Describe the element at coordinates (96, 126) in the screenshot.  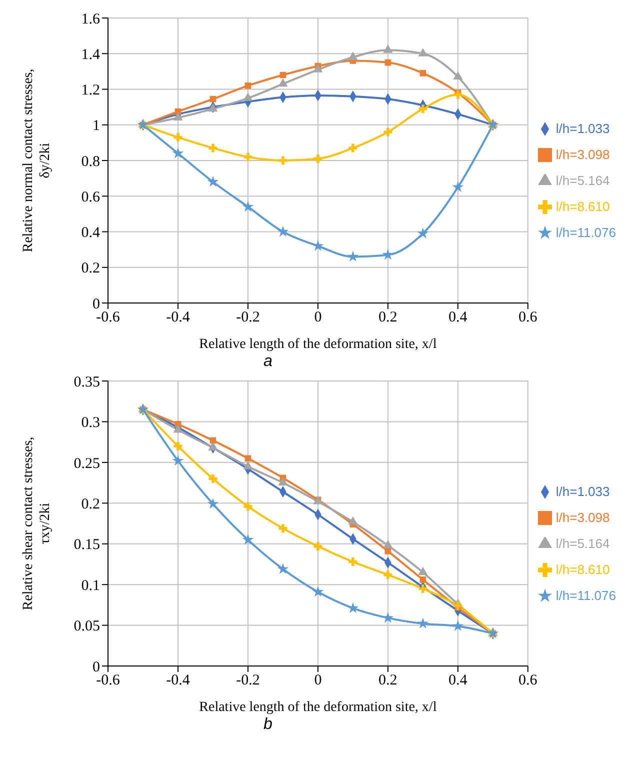
I see `y-tick-label: 1` at that location.